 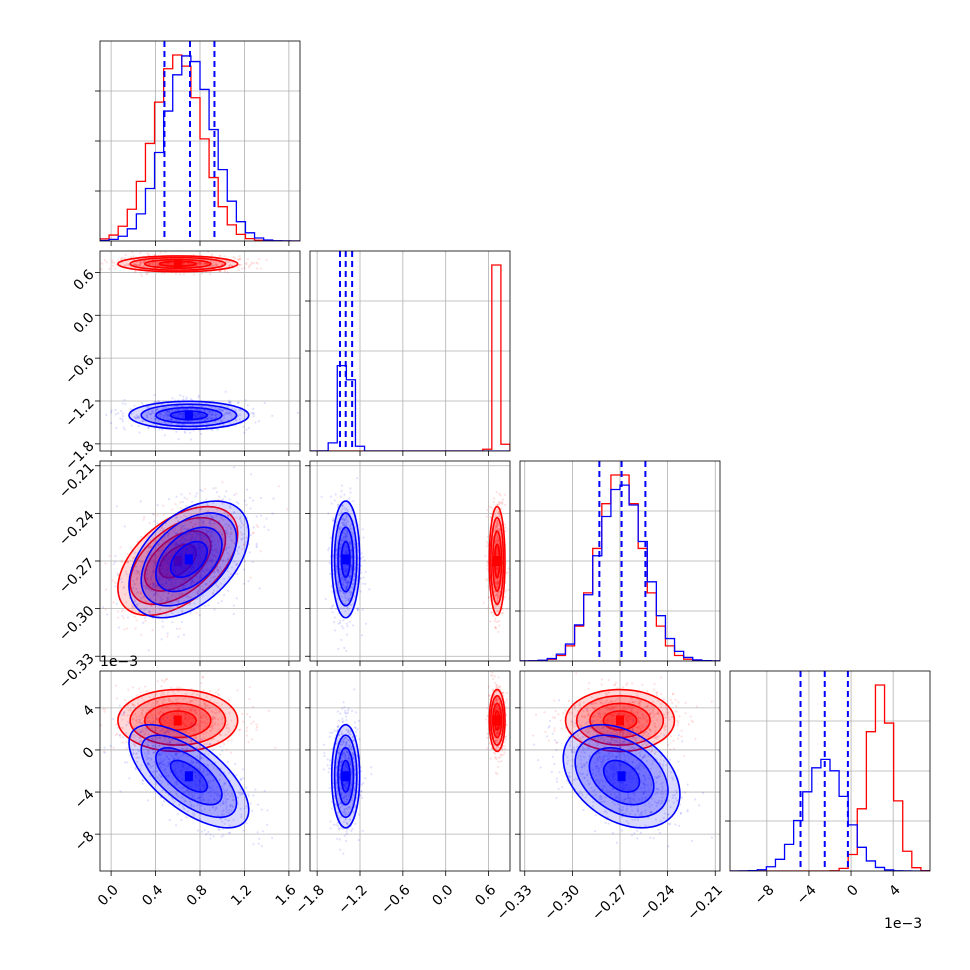 I want to click on y-tick-label: −1.2, so click(x=79, y=412).